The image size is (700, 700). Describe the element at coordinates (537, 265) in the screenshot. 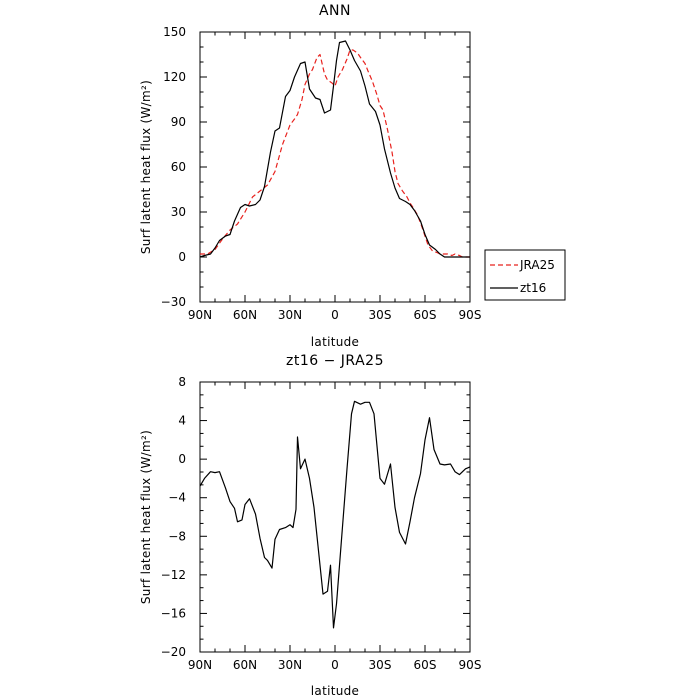

I see `legend-label-jra25: JRA25` at that location.